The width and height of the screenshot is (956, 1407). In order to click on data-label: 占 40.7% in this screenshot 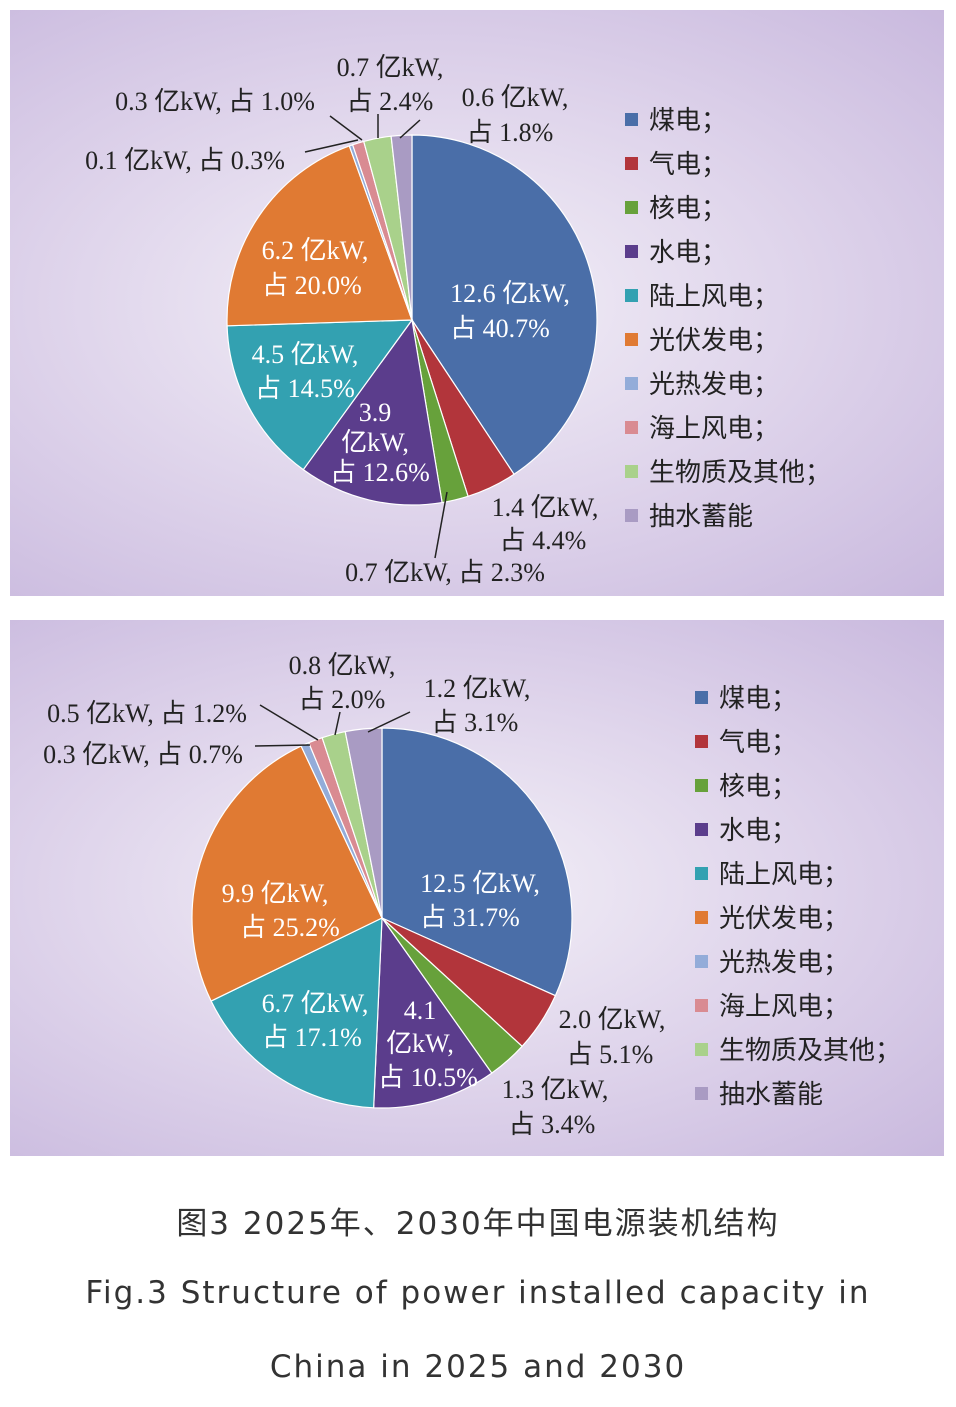, I will do `click(500, 328)`.